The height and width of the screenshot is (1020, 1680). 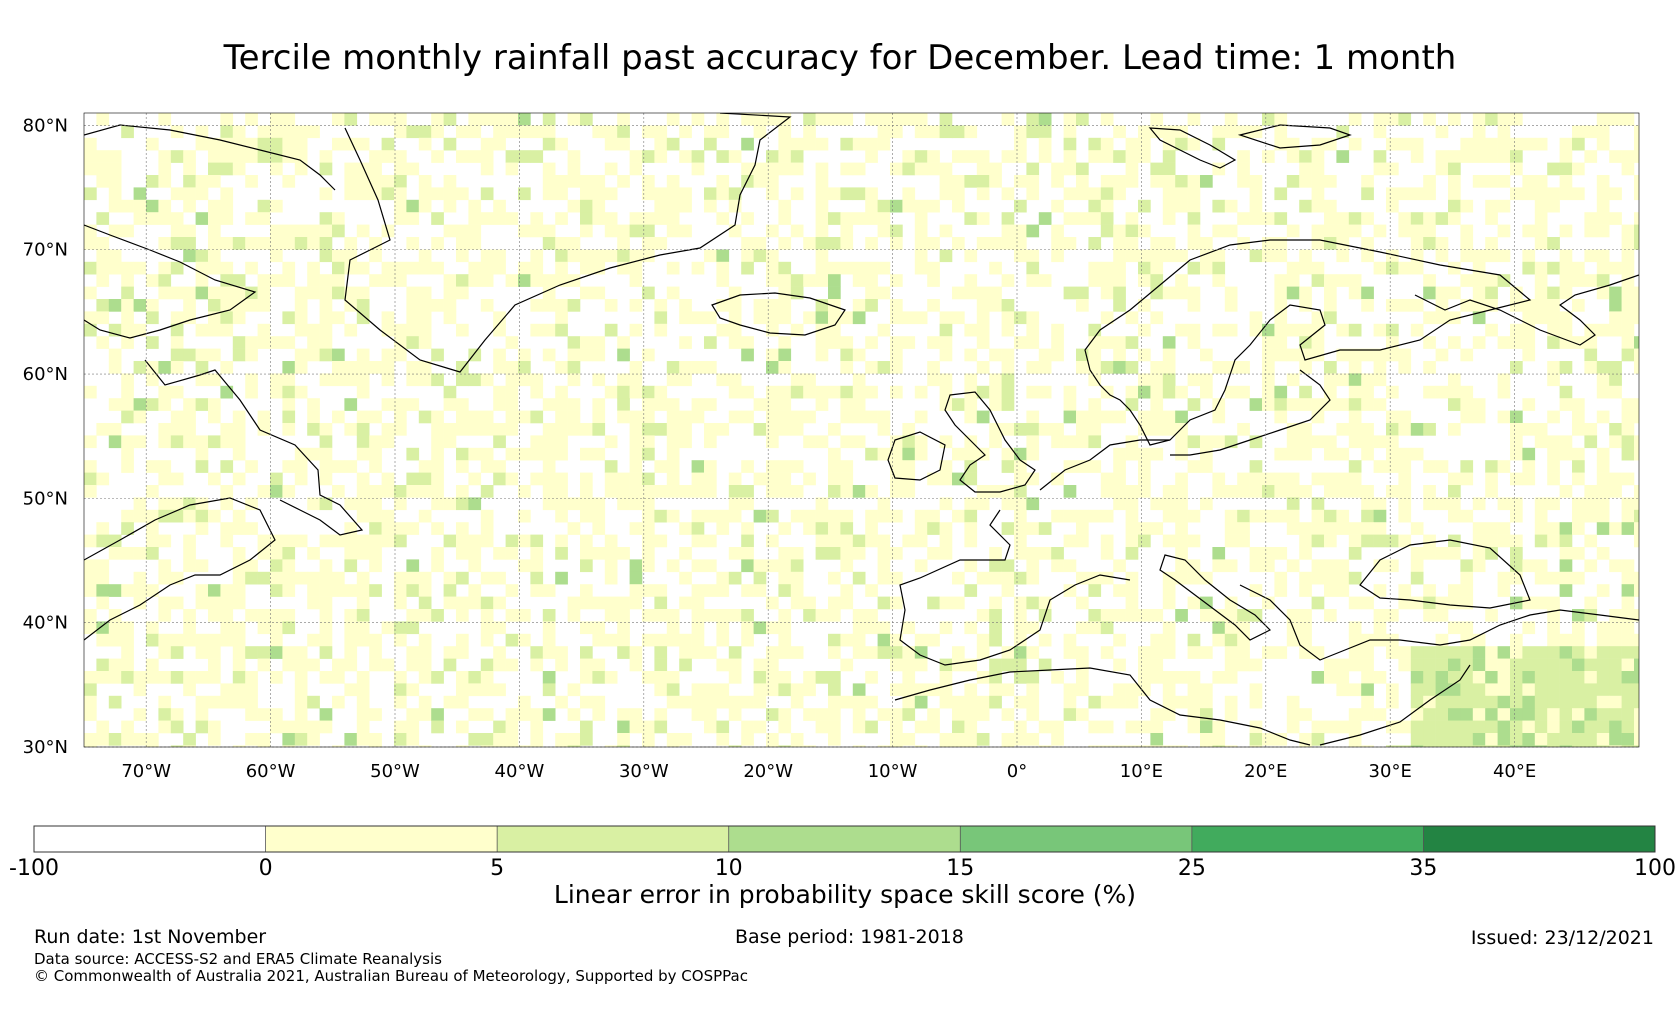 I want to click on coastline-labrador, so click(x=254, y=447).